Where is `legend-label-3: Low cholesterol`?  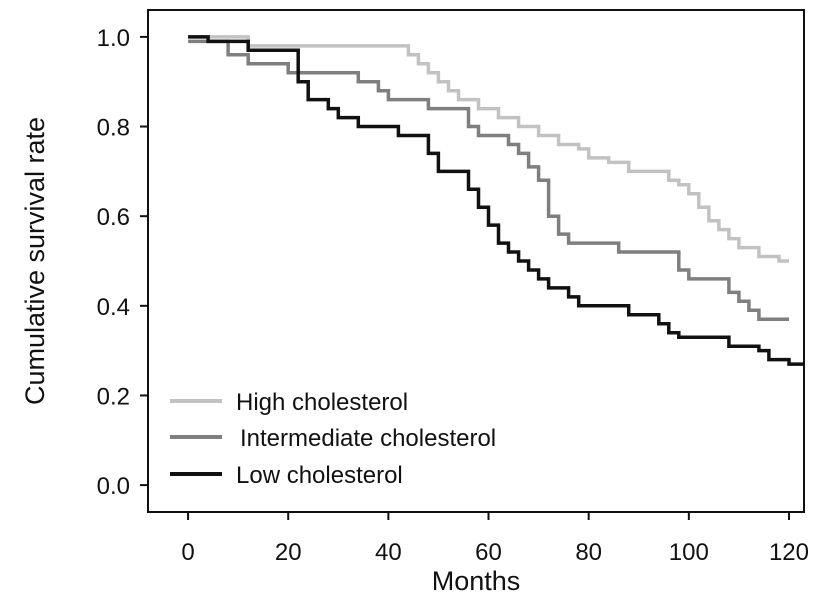 legend-label-3: Low cholesterol is located at coordinates (319, 475).